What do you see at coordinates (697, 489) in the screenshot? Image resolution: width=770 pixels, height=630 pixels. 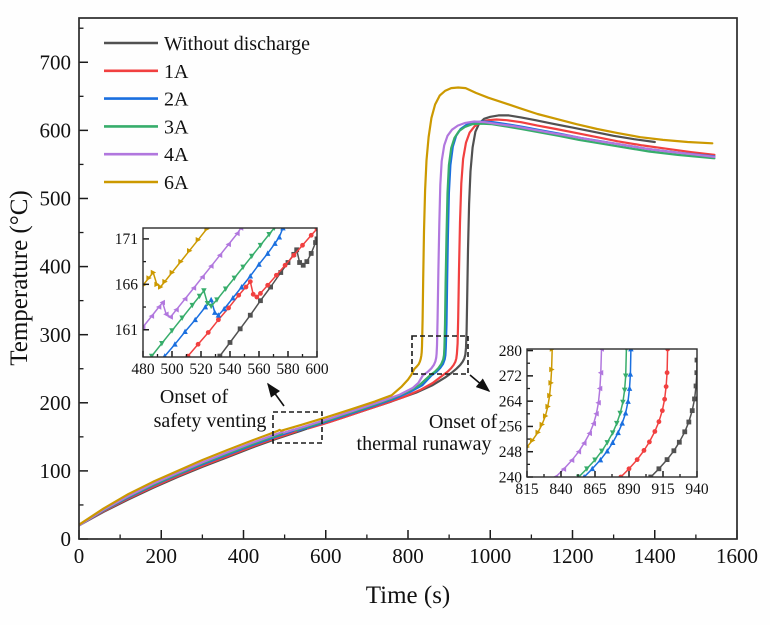 I see `x-tick-label: 940` at bounding box center [697, 489].